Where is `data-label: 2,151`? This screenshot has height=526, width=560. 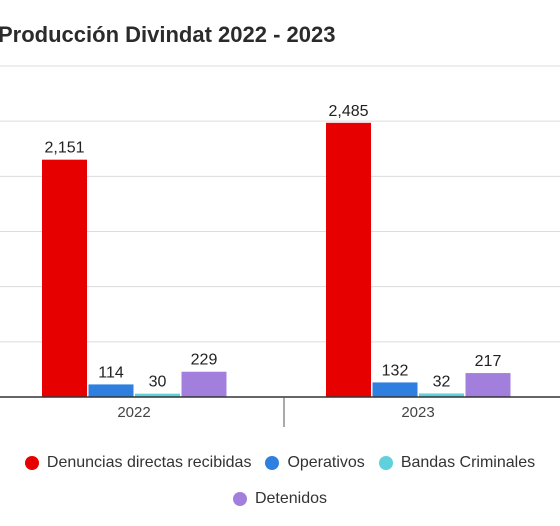
data-label: 2,151 is located at coordinates (64, 148).